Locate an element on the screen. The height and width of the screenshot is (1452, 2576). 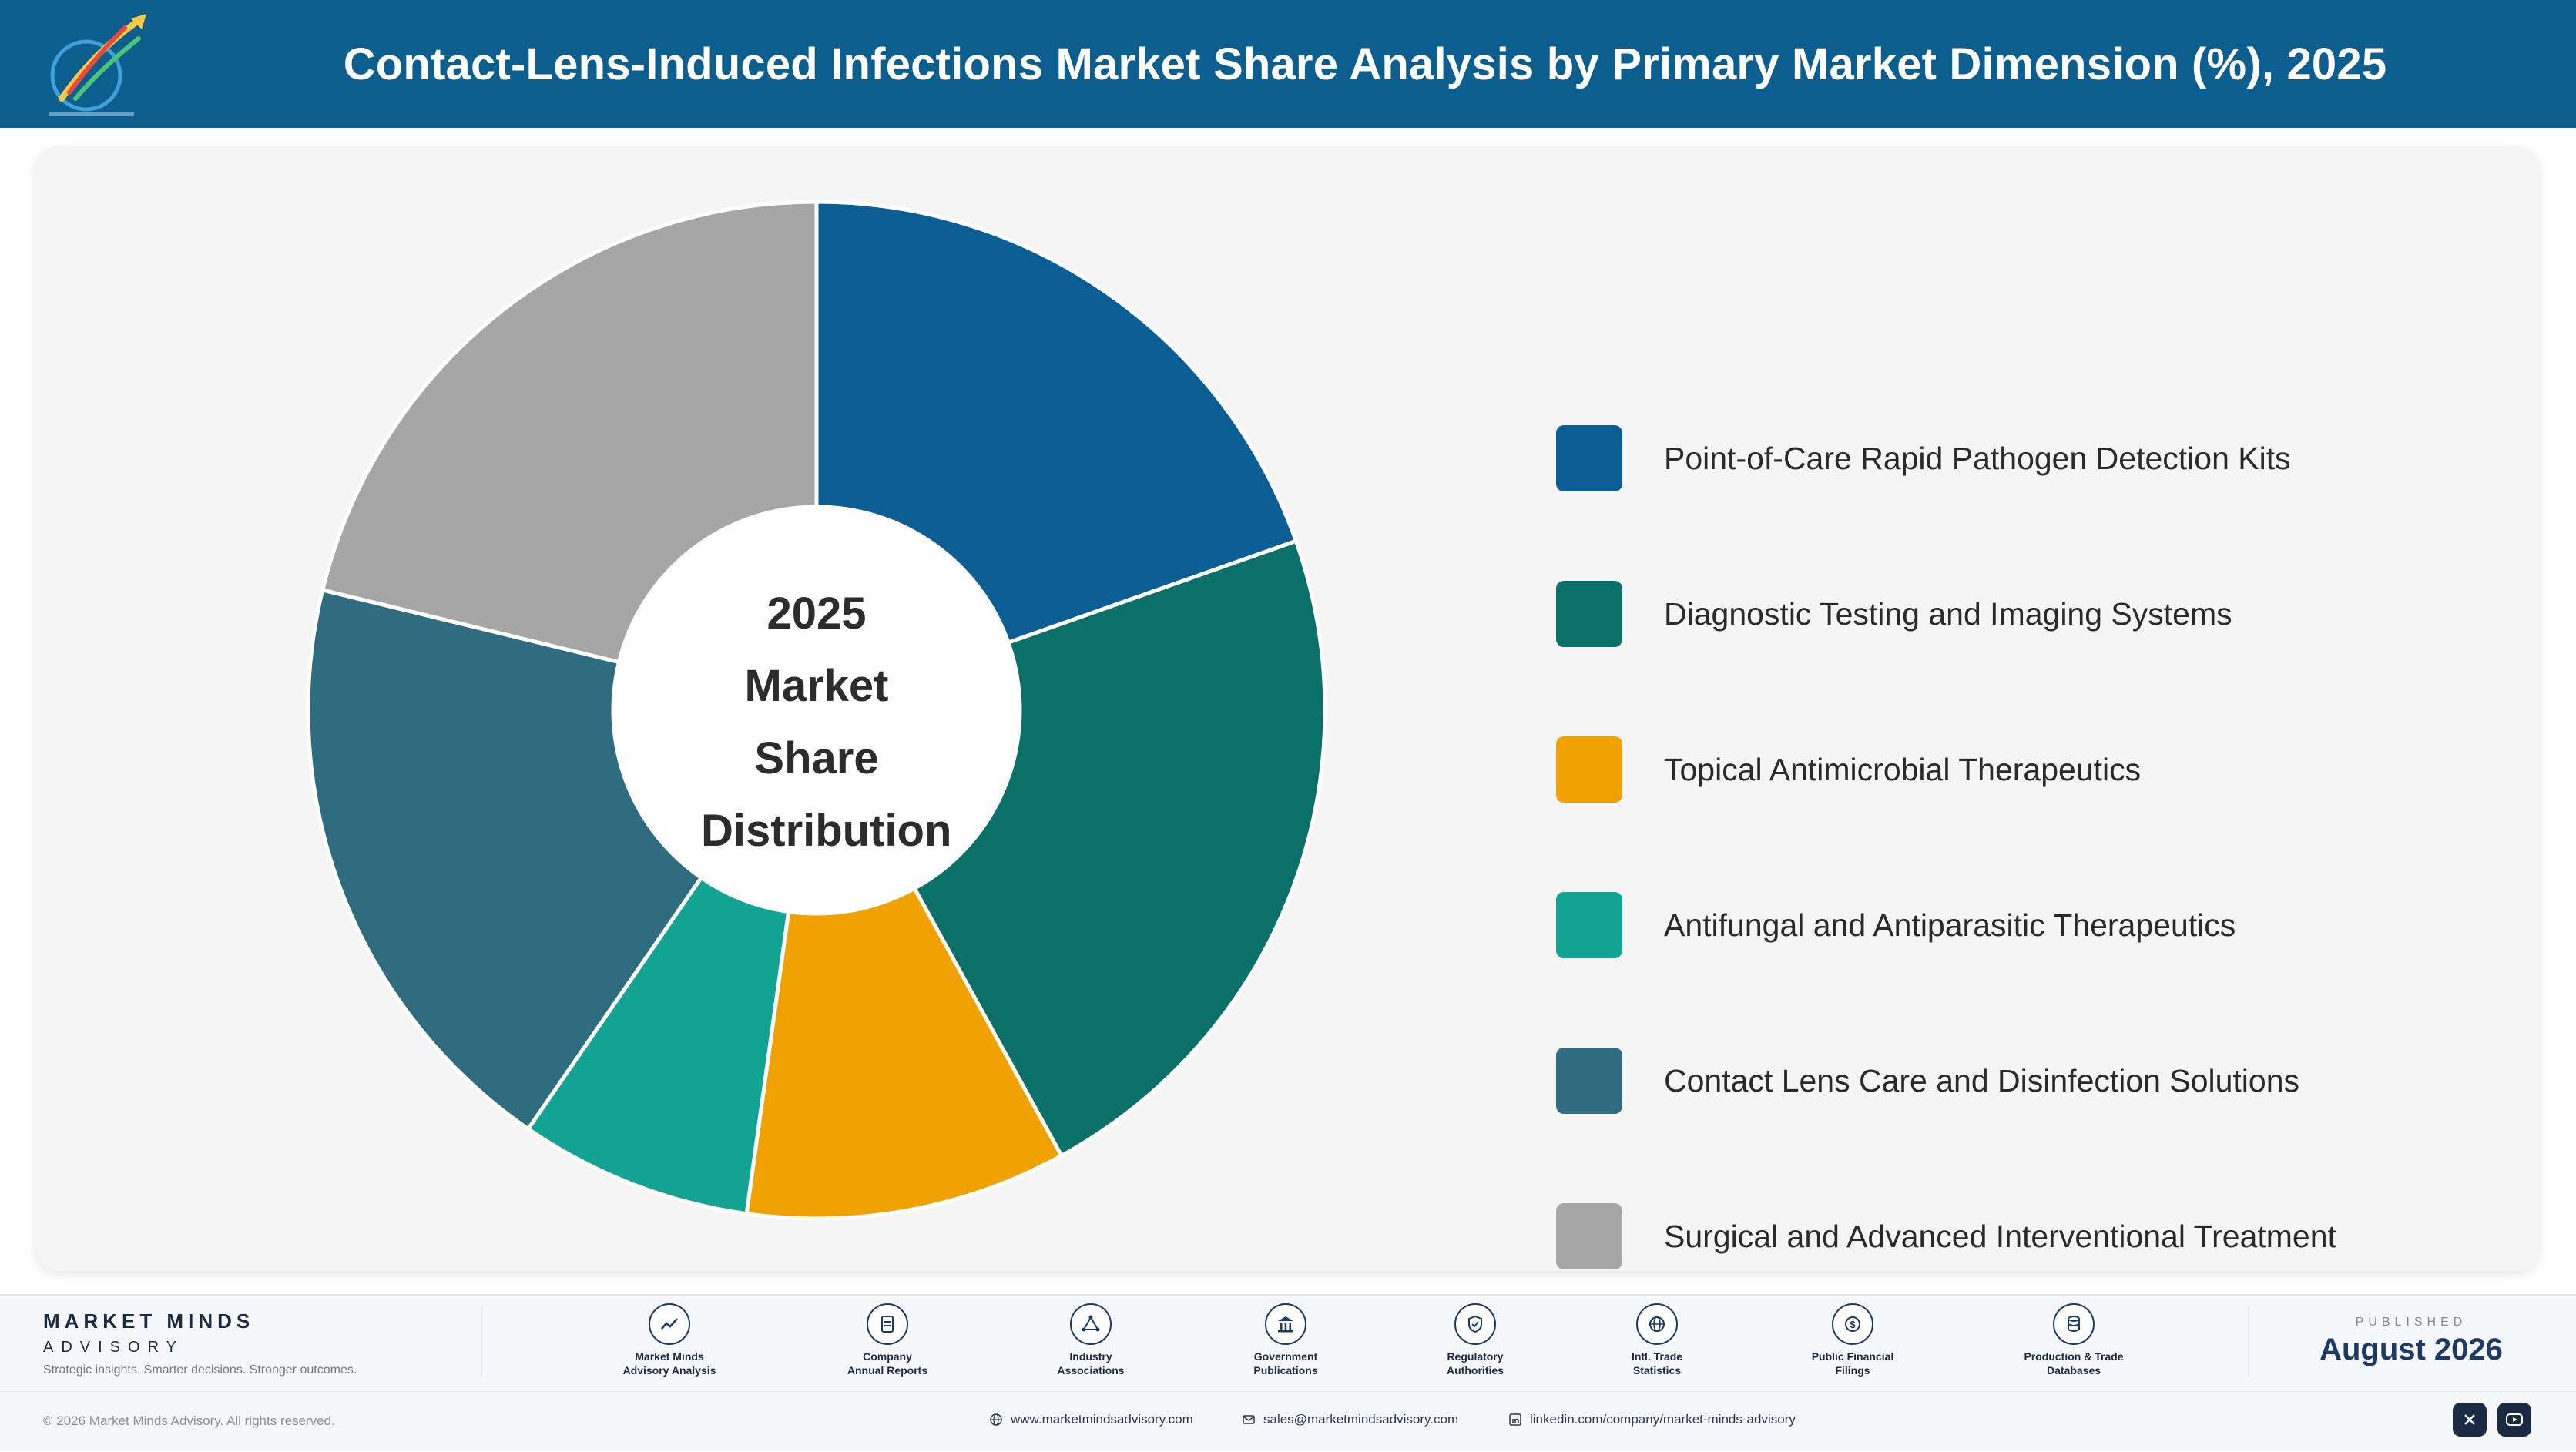
source-label: Market Minds Advisory Analysis is located at coordinates (669, 1363).